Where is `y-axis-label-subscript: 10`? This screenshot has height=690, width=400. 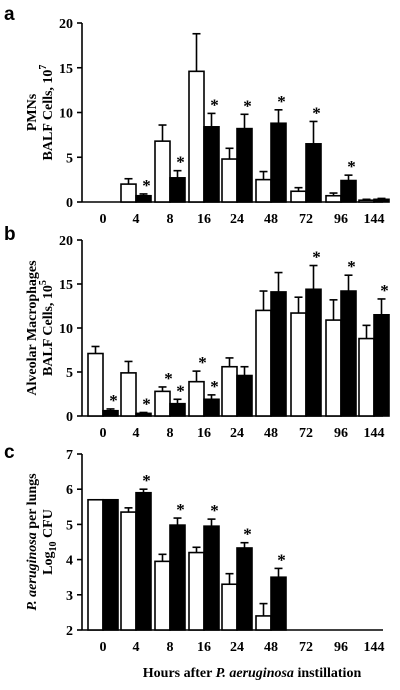
y-axis-label-subscript: 10 is located at coordinates (53, 546).